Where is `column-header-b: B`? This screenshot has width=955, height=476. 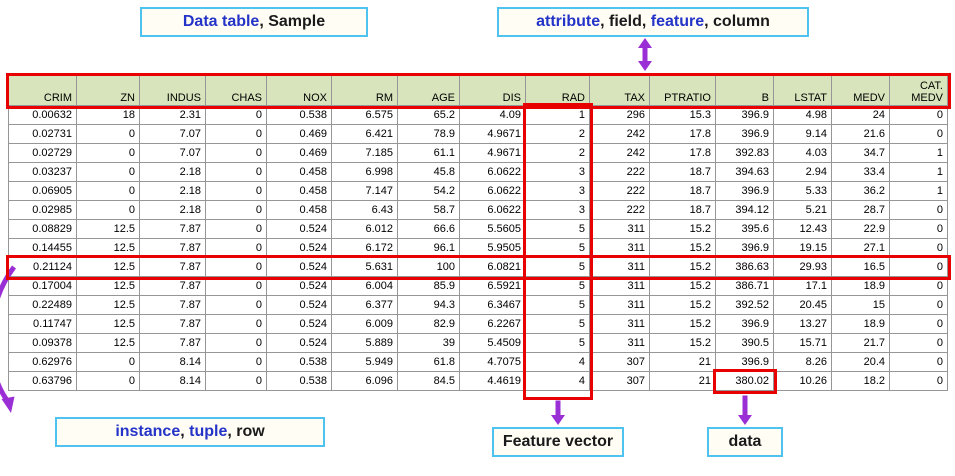 column-header-b: B is located at coordinates (744, 90).